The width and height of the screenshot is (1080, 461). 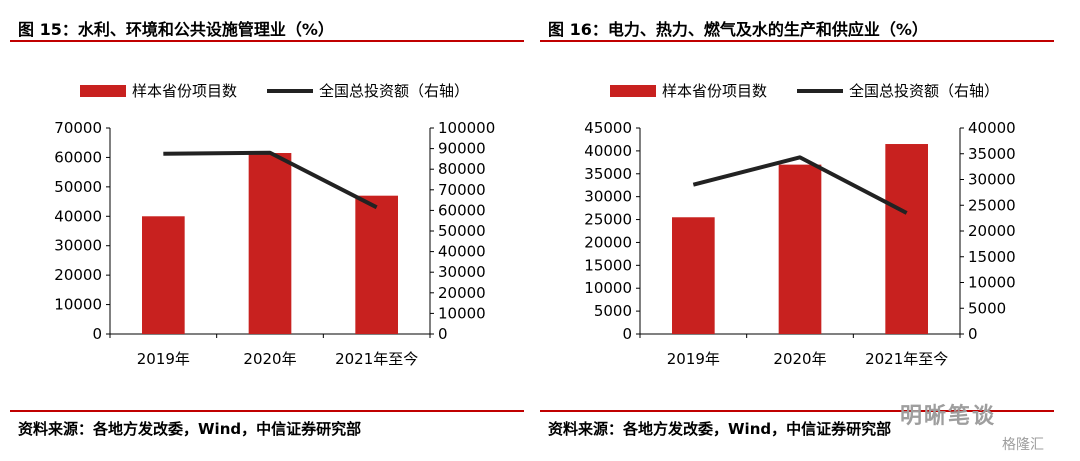 What do you see at coordinates (462, 210) in the screenshot?
I see `right-tick-label: 60000` at bounding box center [462, 210].